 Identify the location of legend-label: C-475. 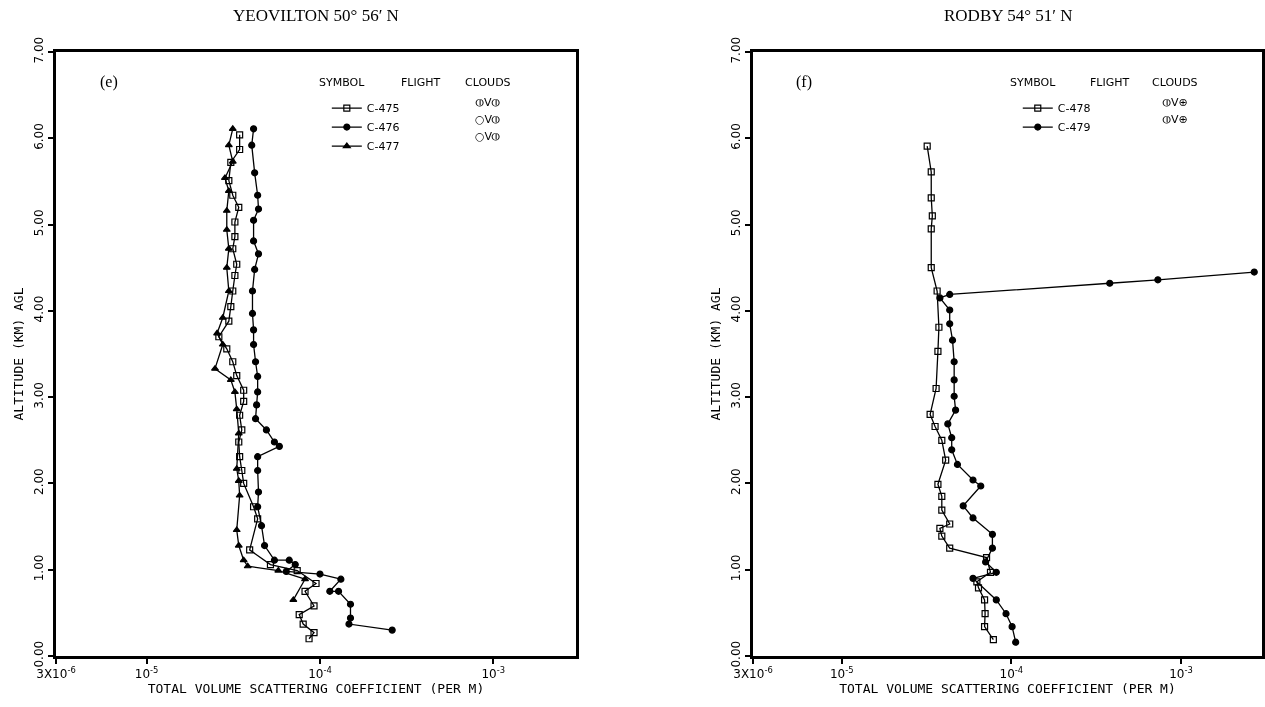
(383, 109).